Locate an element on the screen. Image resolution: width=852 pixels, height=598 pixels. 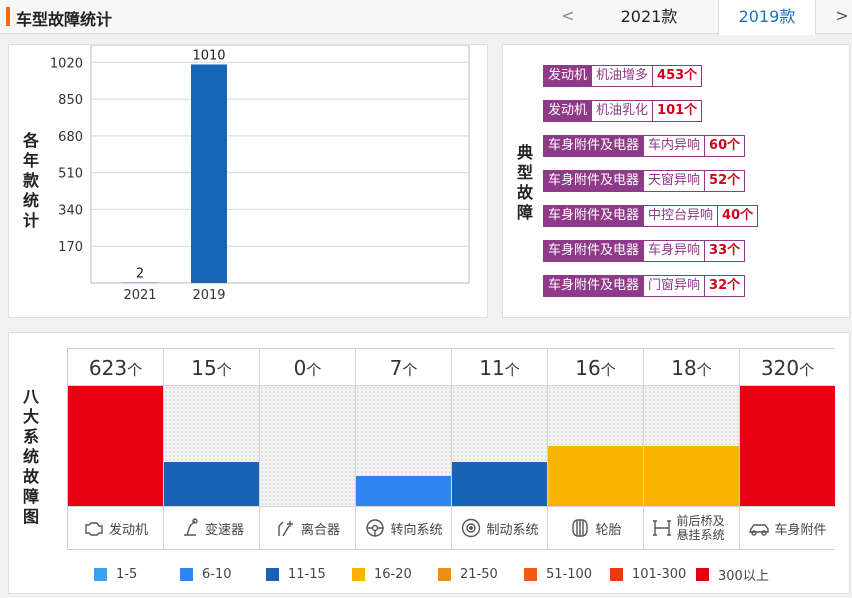
system-count: 623个 is located at coordinates (115, 367).